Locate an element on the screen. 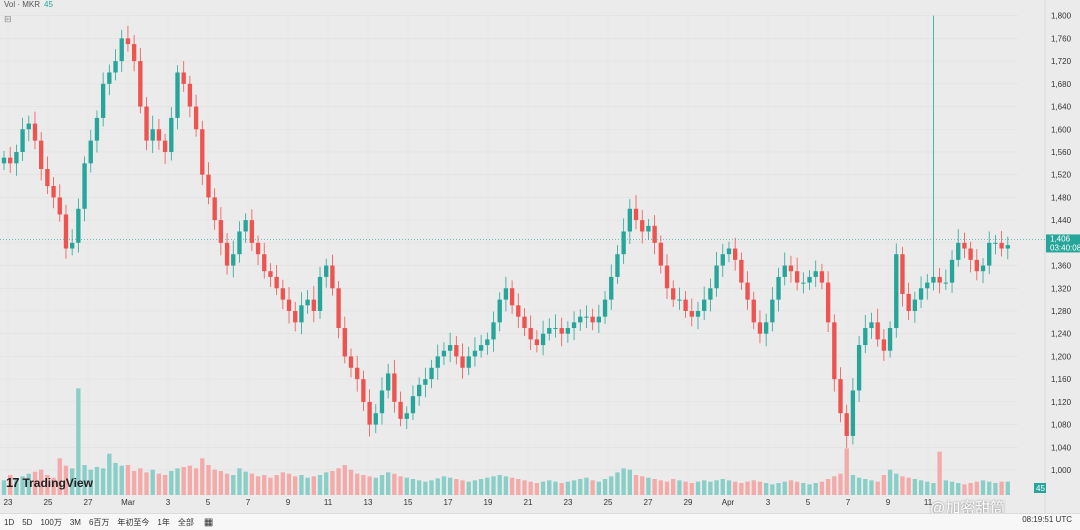  period-button-0: 1D is located at coordinates (9, 522).